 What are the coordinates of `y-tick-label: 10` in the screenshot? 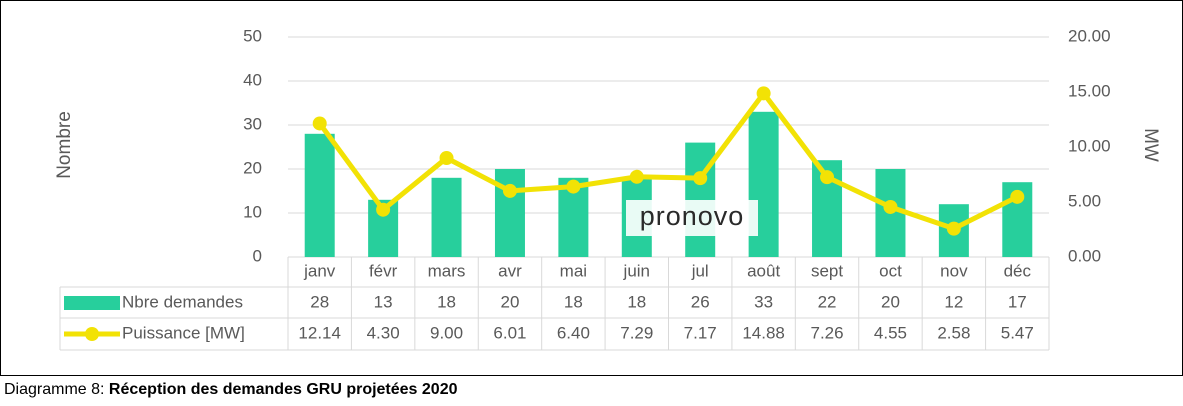 It's located at (252, 211).